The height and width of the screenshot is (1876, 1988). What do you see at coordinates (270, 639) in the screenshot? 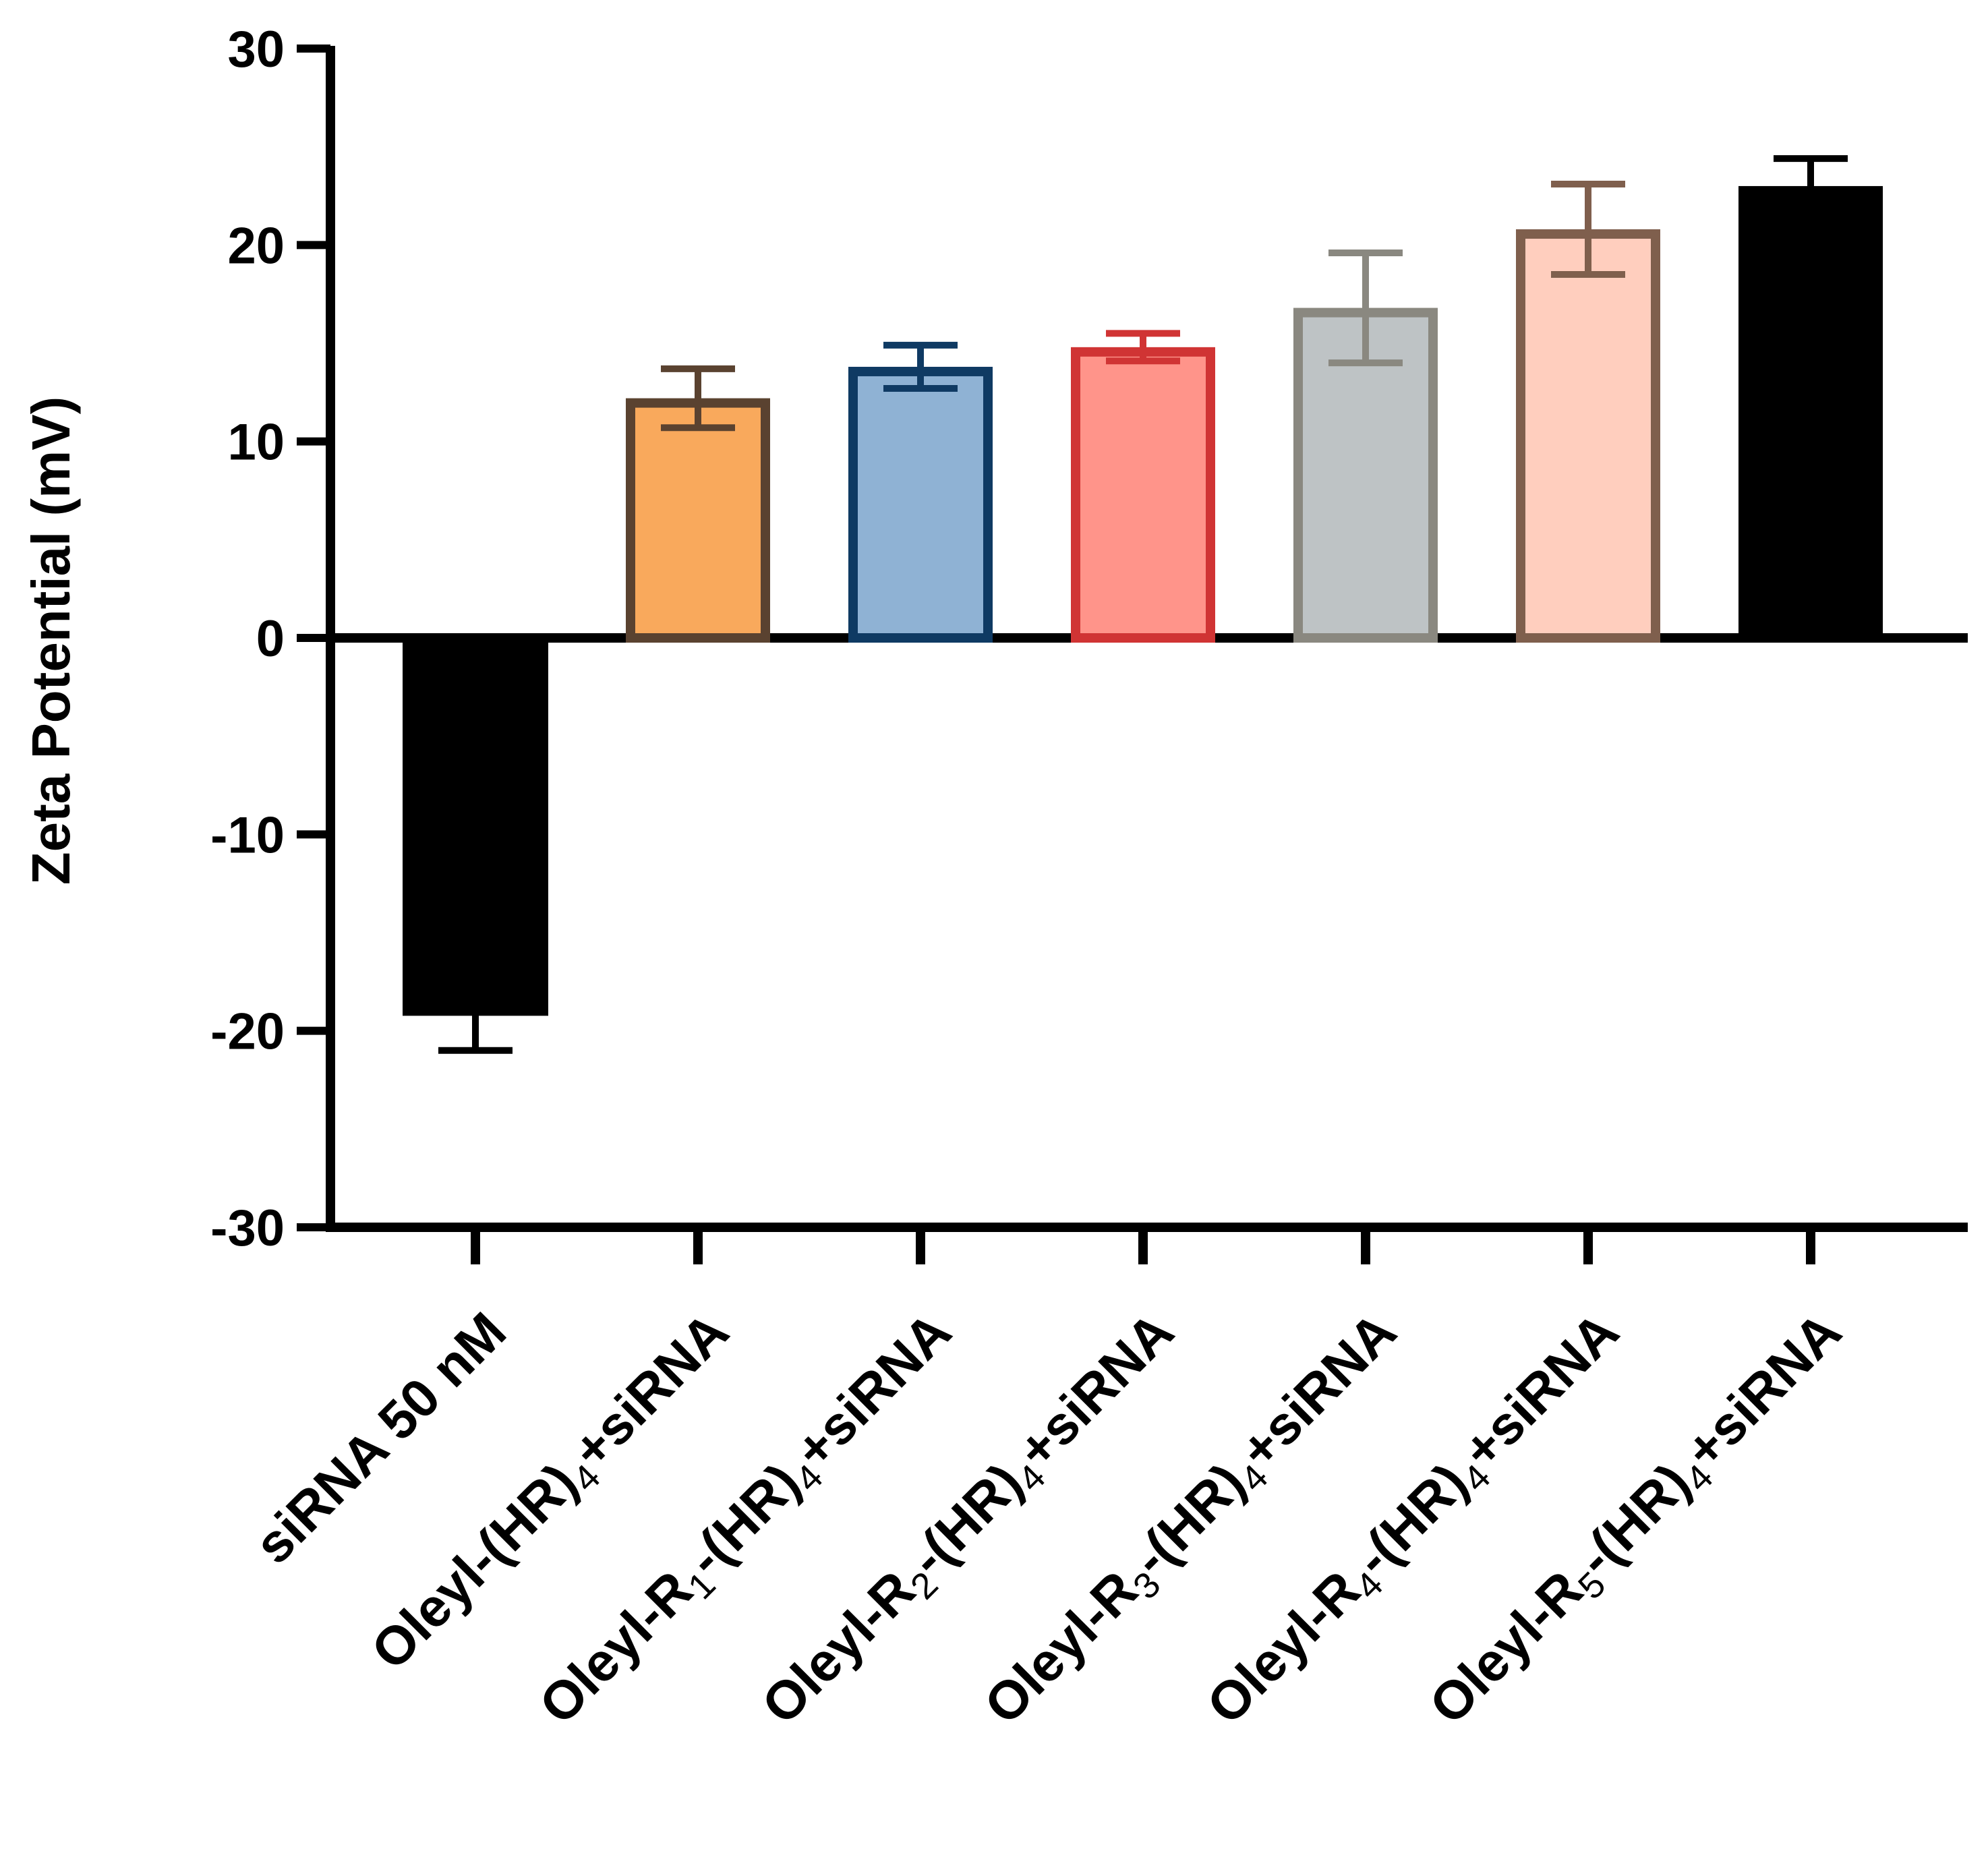
I see `y-tick-label: 0` at bounding box center [270, 639].